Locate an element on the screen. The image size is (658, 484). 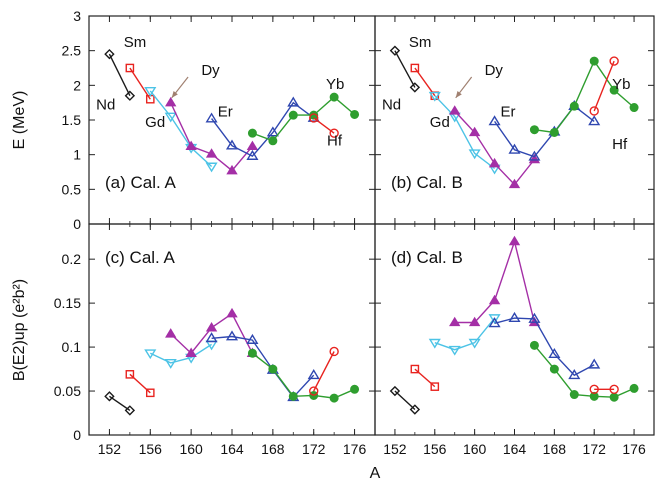
series-annotation: Sm is located at coordinates (135, 42).